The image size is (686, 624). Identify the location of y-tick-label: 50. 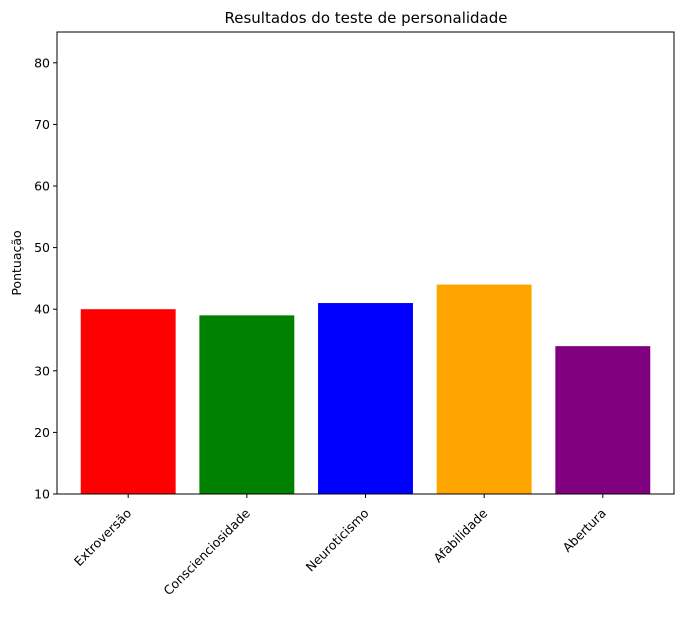
(42, 247).